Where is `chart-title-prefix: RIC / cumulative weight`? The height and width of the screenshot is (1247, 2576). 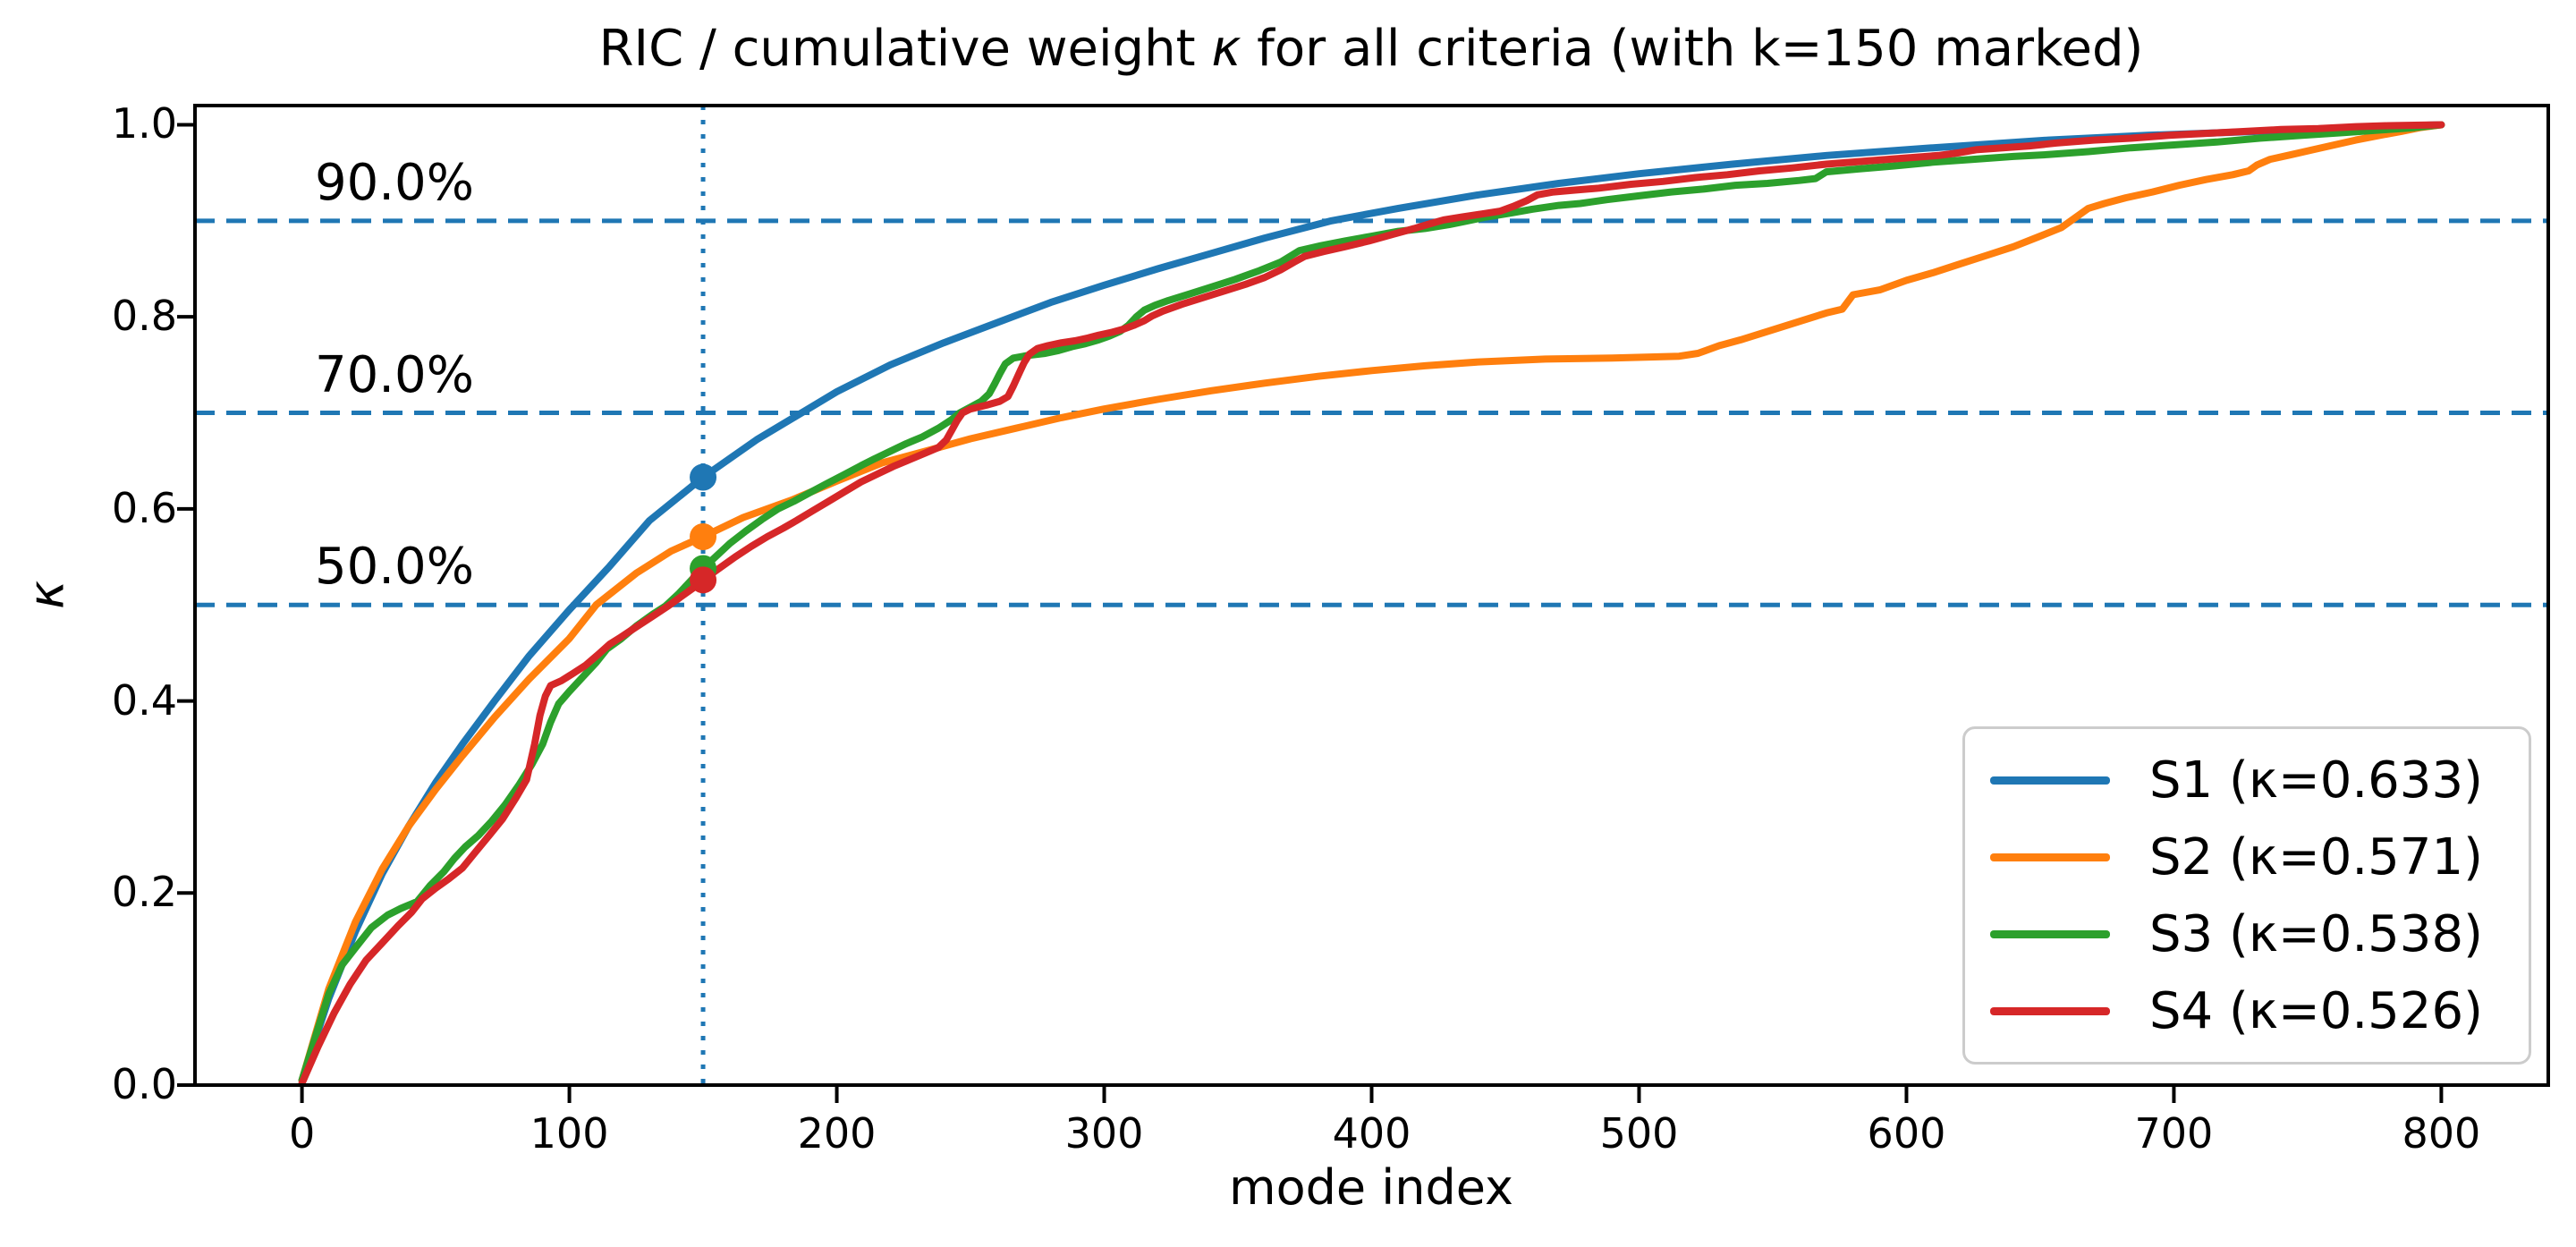 chart-title-prefix: RIC / cumulative weight is located at coordinates (905, 49).